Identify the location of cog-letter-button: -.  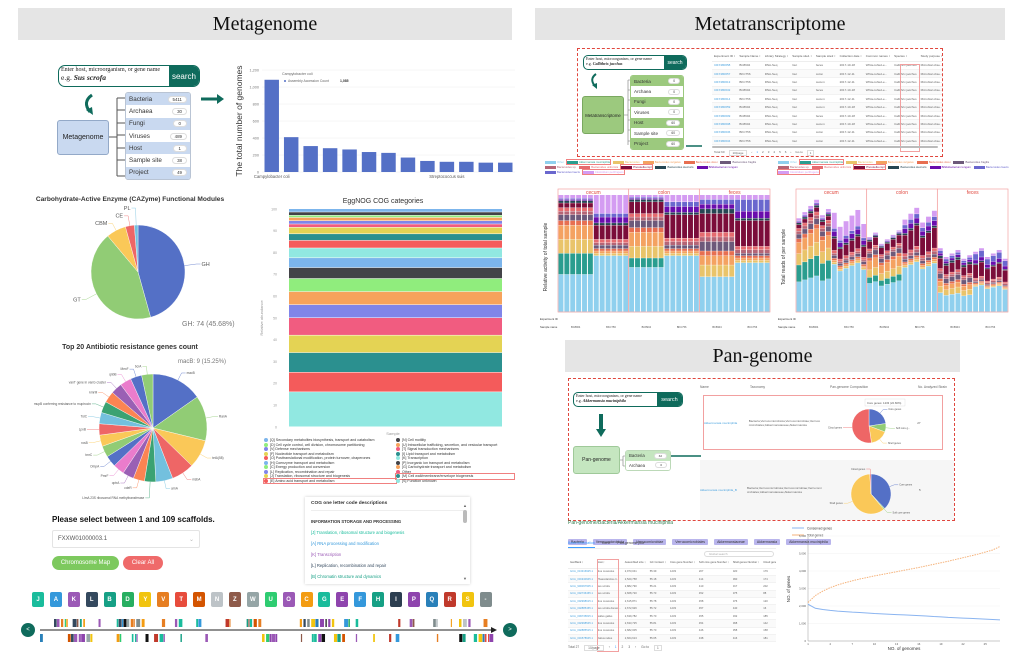
(485, 599).